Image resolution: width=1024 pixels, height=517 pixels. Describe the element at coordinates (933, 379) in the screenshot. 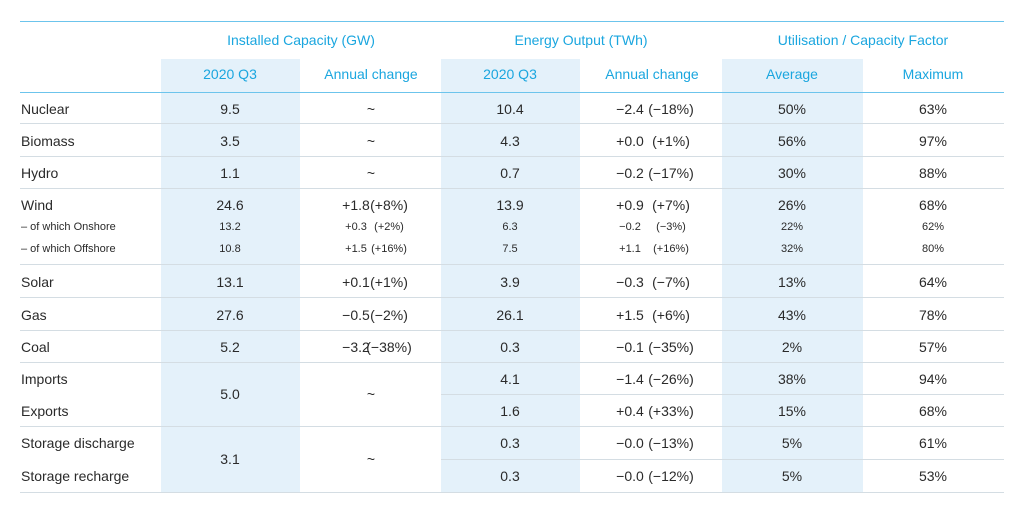

I see `cell-maximum: 94%` at that location.